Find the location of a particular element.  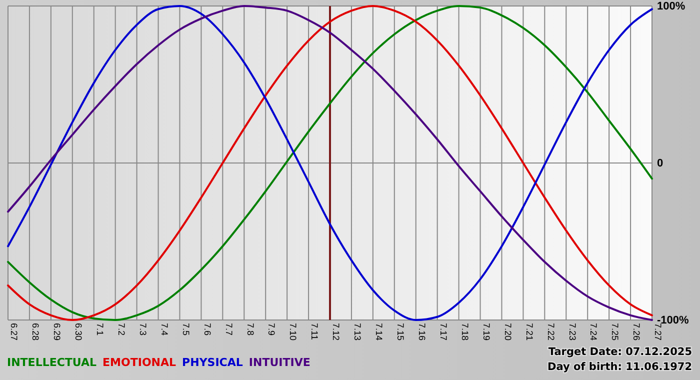

x-tick-label: 7.17 is located at coordinates (443, 332).